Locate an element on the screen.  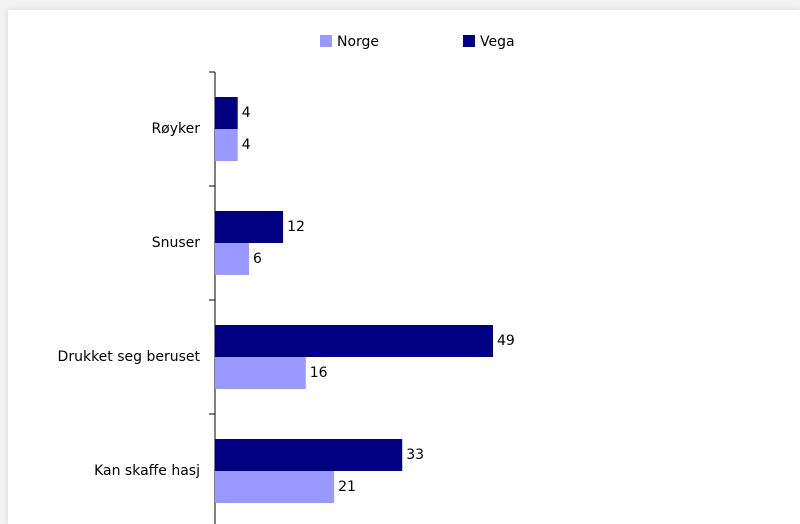
legend-label: Norge is located at coordinates (358, 42).